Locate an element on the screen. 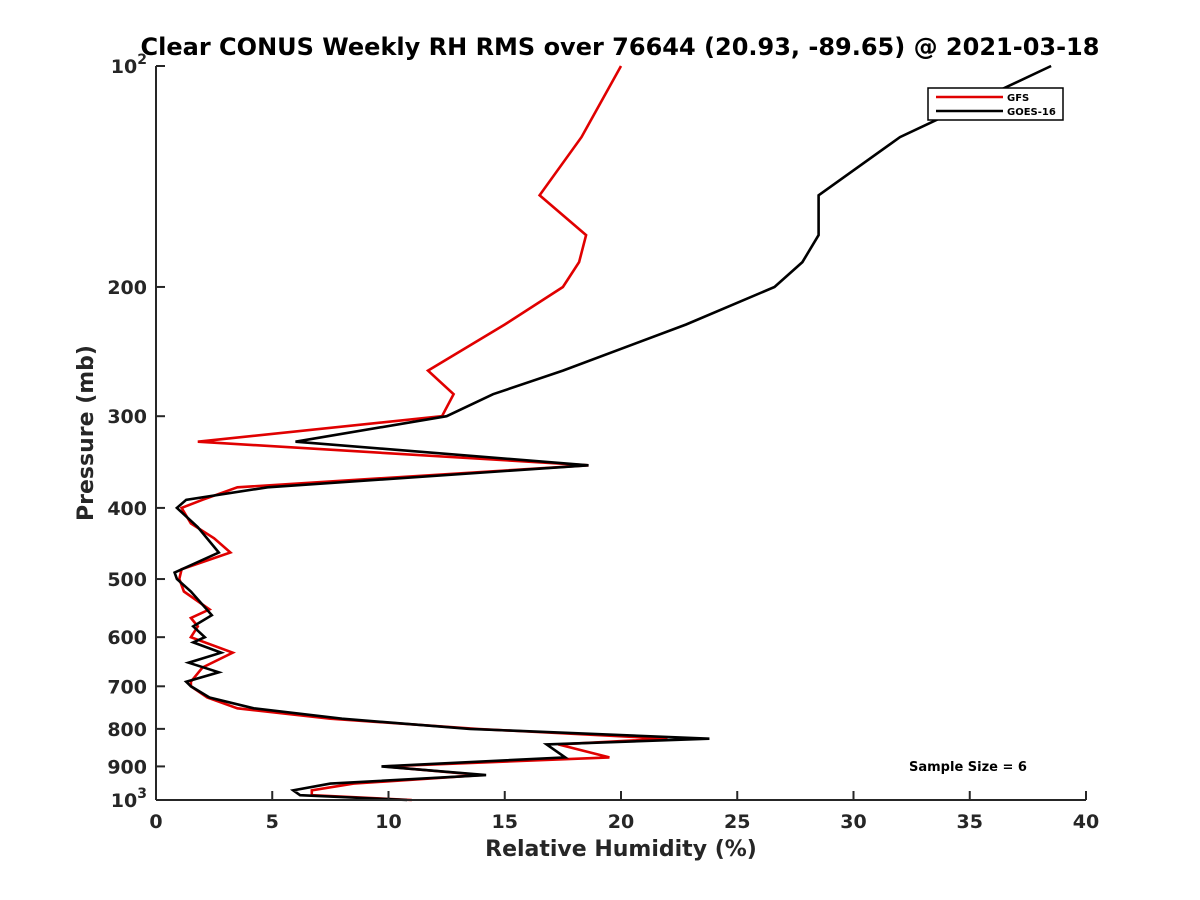 This screenshot has height=900, width=1200. y-tick-label: 700 is located at coordinates (127, 687).